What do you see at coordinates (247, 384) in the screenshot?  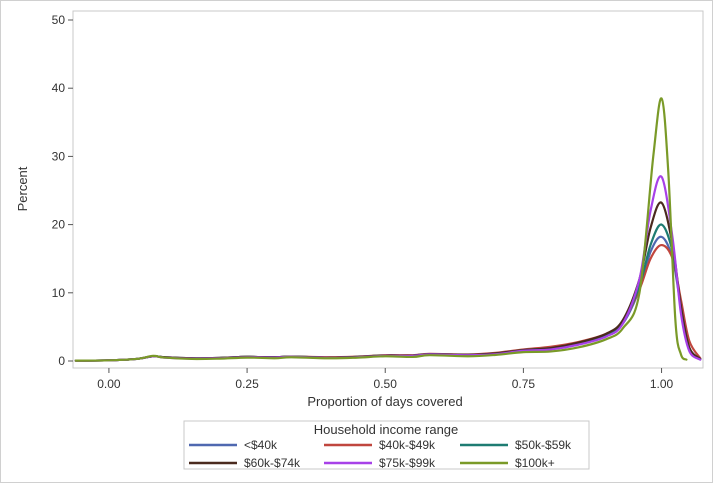 I see `x-tick-label: 0.25` at bounding box center [247, 384].